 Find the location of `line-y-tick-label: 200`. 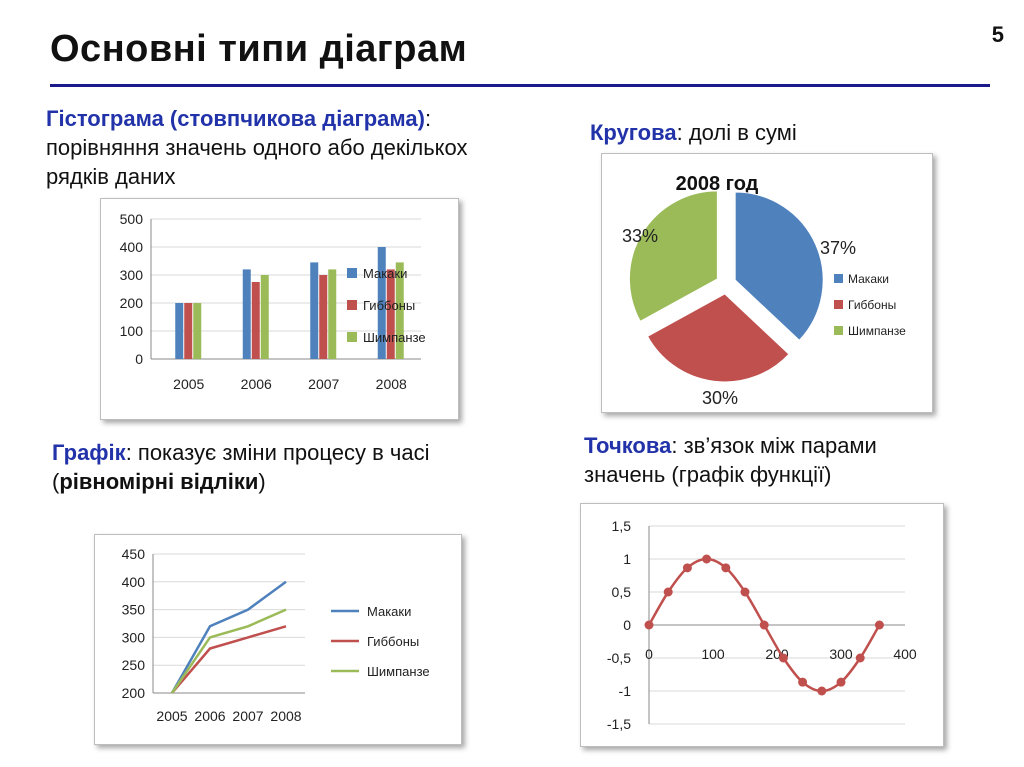

line-y-tick-label: 200 is located at coordinates (134, 693).